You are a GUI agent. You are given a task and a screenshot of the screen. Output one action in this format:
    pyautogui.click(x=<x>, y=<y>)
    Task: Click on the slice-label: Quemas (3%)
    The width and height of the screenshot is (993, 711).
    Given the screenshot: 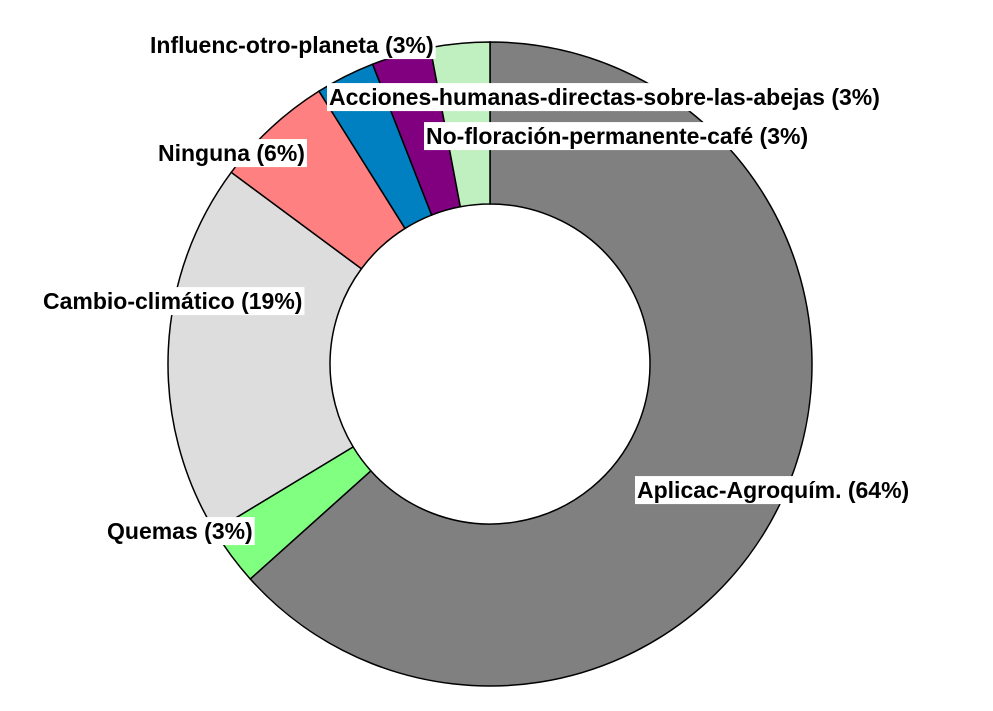 What is the action you would take?
    pyautogui.click(x=180, y=531)
    